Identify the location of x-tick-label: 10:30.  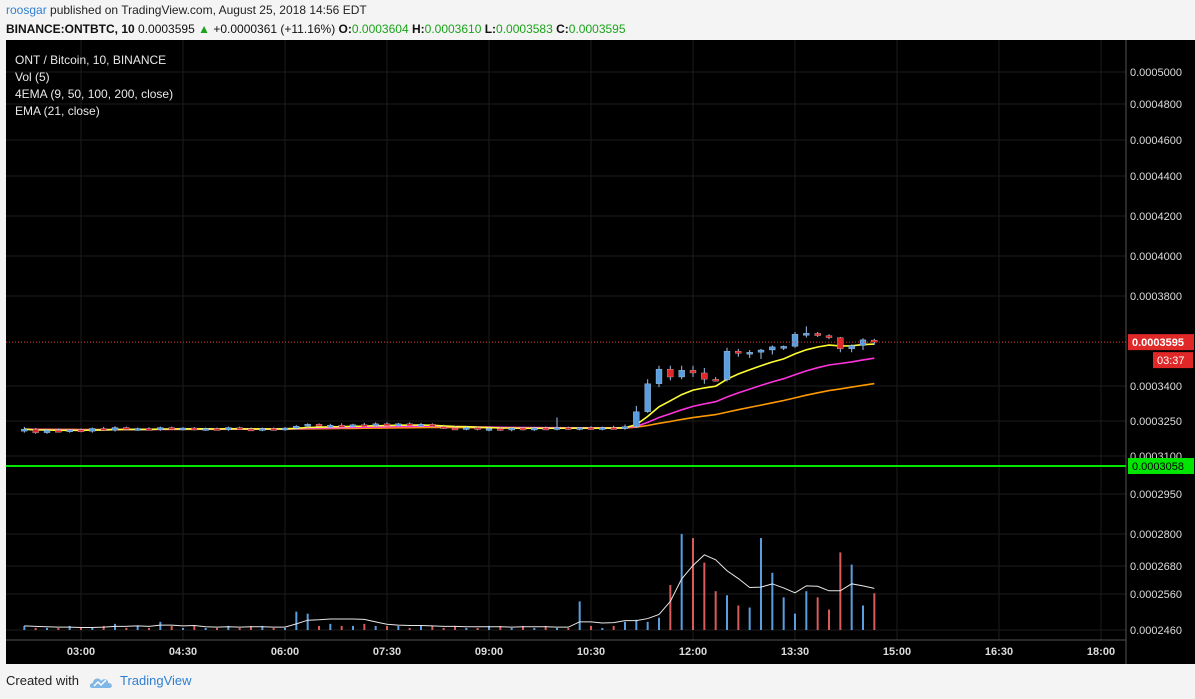
(591, 652).